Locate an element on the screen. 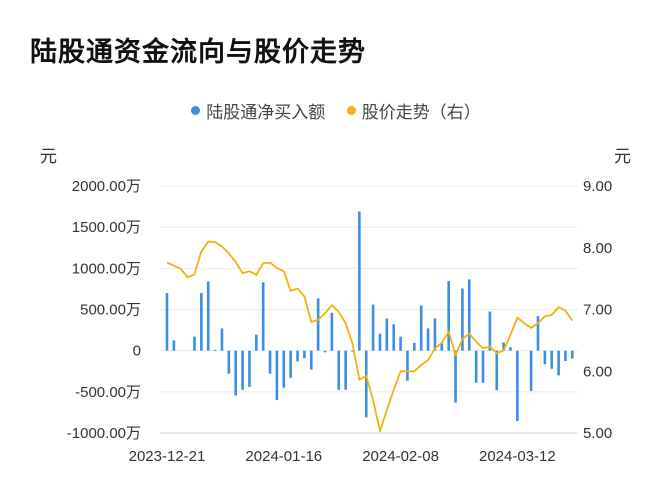  legend-item-price: 股价走势（右） is located at coordinates (413, 110).